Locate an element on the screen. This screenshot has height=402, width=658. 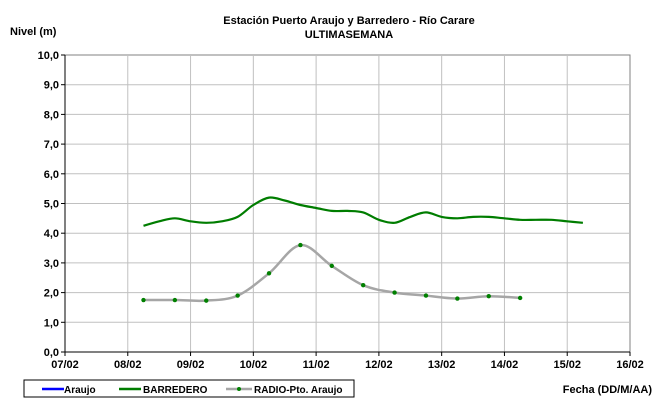
y-tick-label: 4,0 is located at coordinates (51, 234).